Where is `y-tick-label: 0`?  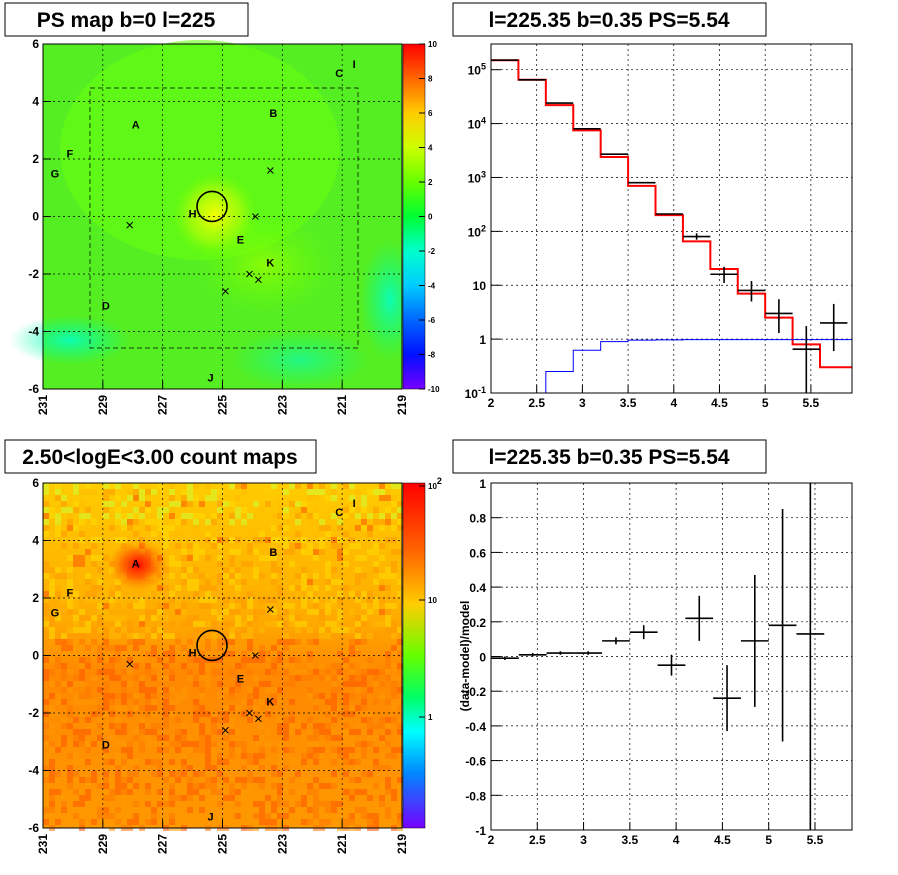
y-tick-label: 0 is located at coordinates (482, 658).